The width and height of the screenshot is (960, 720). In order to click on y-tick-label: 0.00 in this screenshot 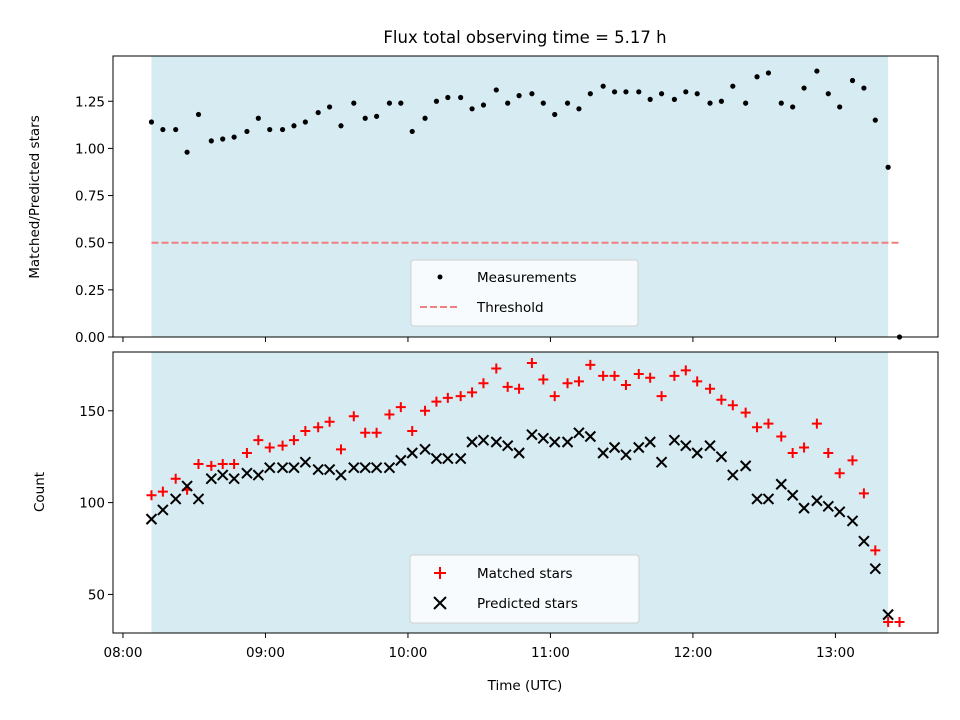, I will do `click(90, 338)`.